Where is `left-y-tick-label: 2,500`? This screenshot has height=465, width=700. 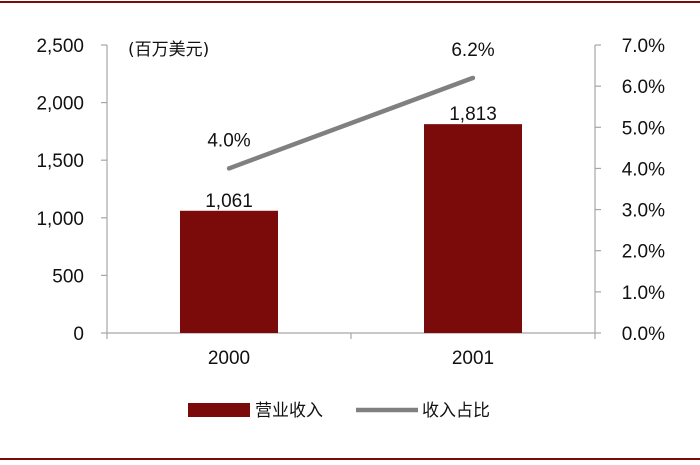 left-y-tick-label: 2,500 is located at coordinates (60, 46).